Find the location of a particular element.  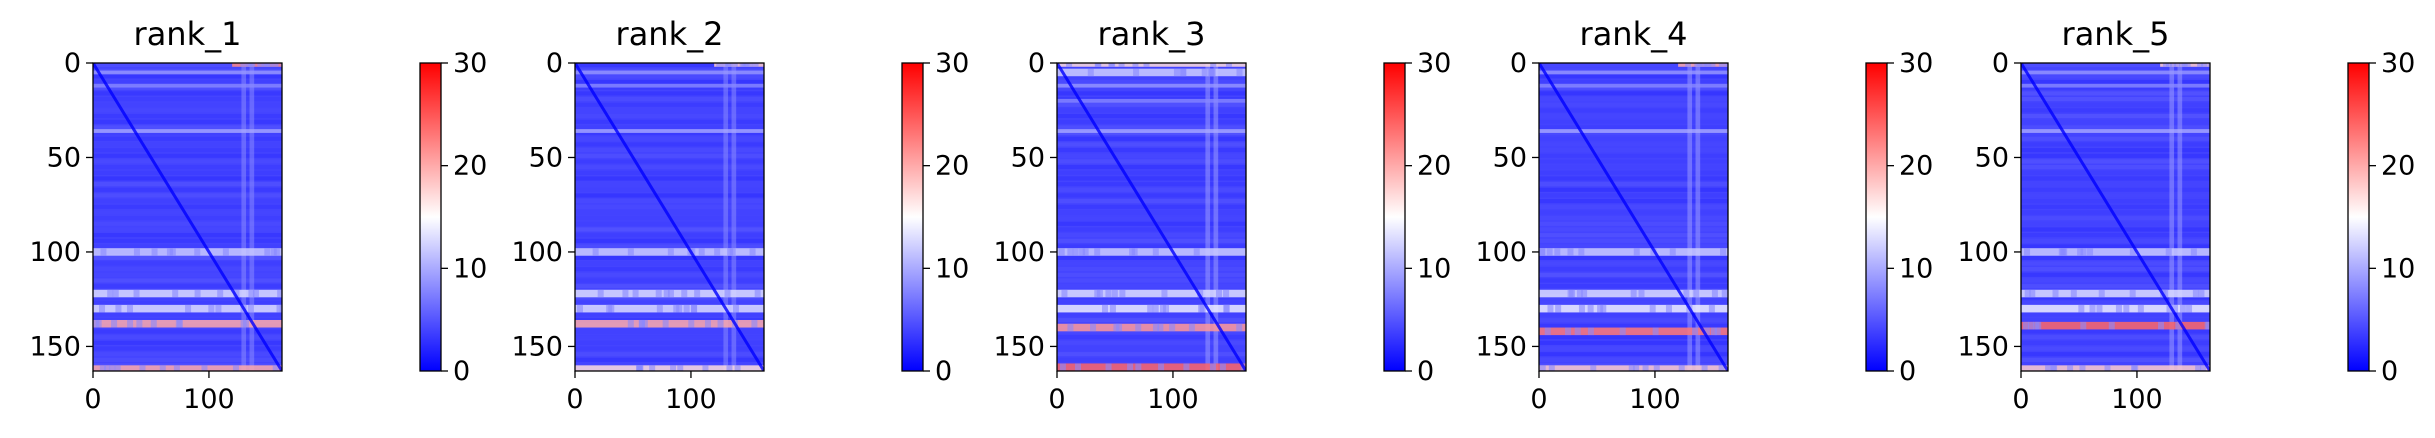

heatmap-diagonal is located at coordinates (1151, 217).